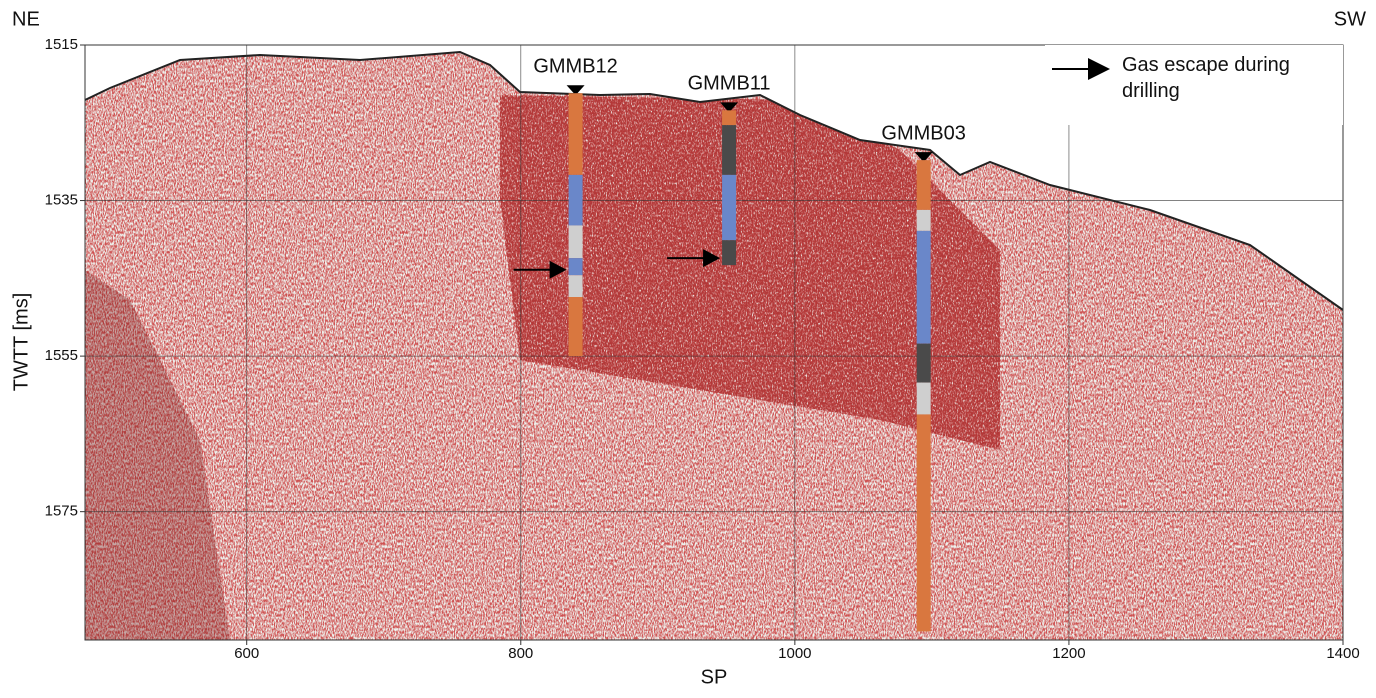 Image resolution: width=1376 pixels, height=698 pixels. I want to click on y-tick-label: 1555, so click(61, 355).